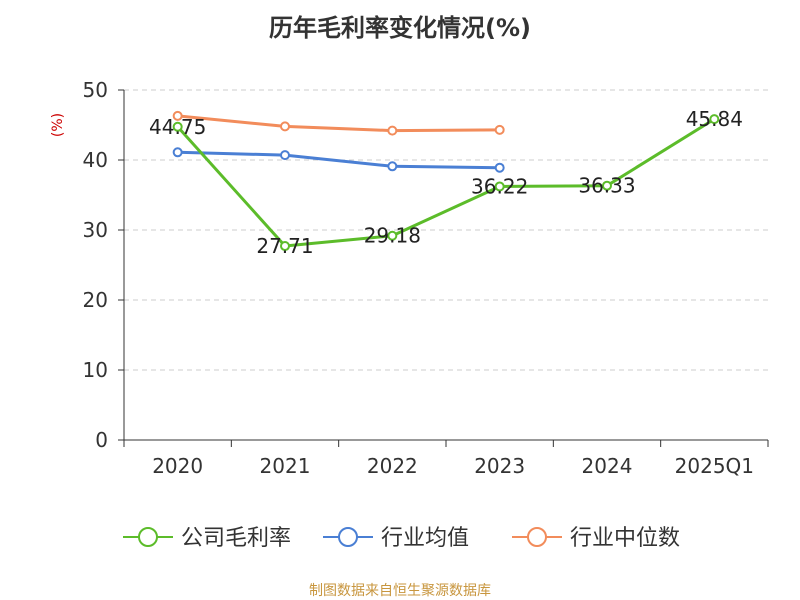 This screenshot has width=800, height=600. I want to click on legend: 公司毛利率 行业均值 行业中位数, so click(401, 538).